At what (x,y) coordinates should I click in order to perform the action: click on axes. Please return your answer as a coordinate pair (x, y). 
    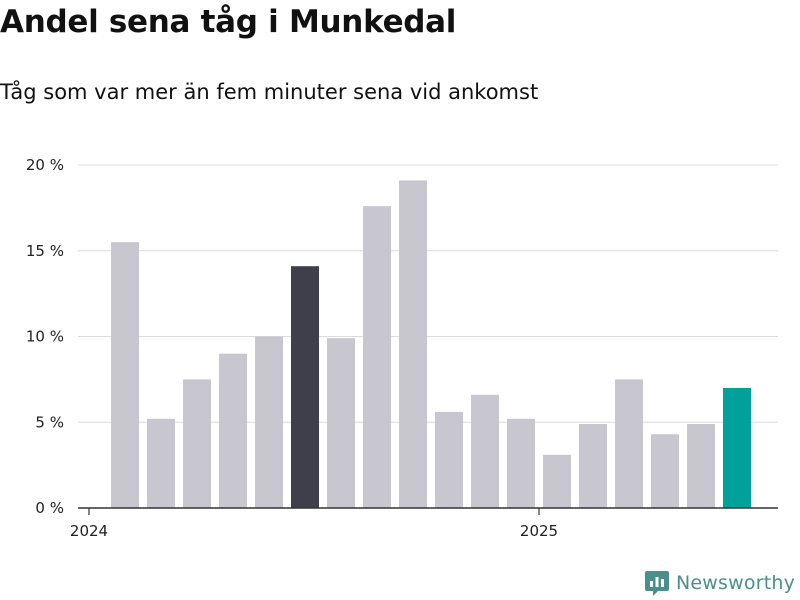
    Looking at the image, I should click on (428, 511).